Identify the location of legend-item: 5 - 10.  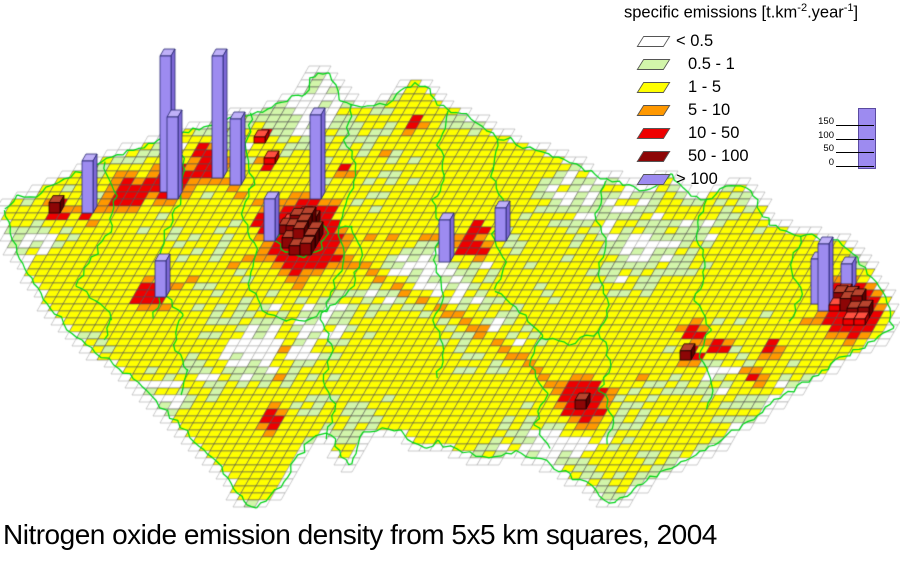
(758, 110).